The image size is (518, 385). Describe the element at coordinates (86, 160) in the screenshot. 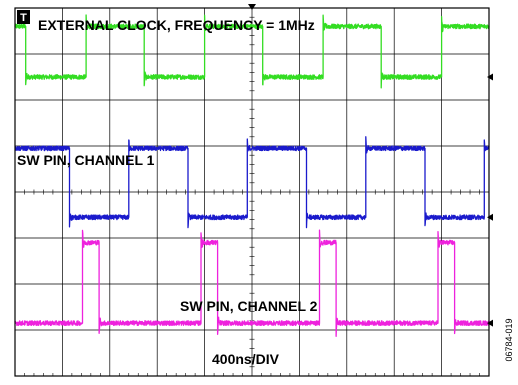

I see `series-label-sw-channel-1: SW PIN, CHANNEL 1` at that location.